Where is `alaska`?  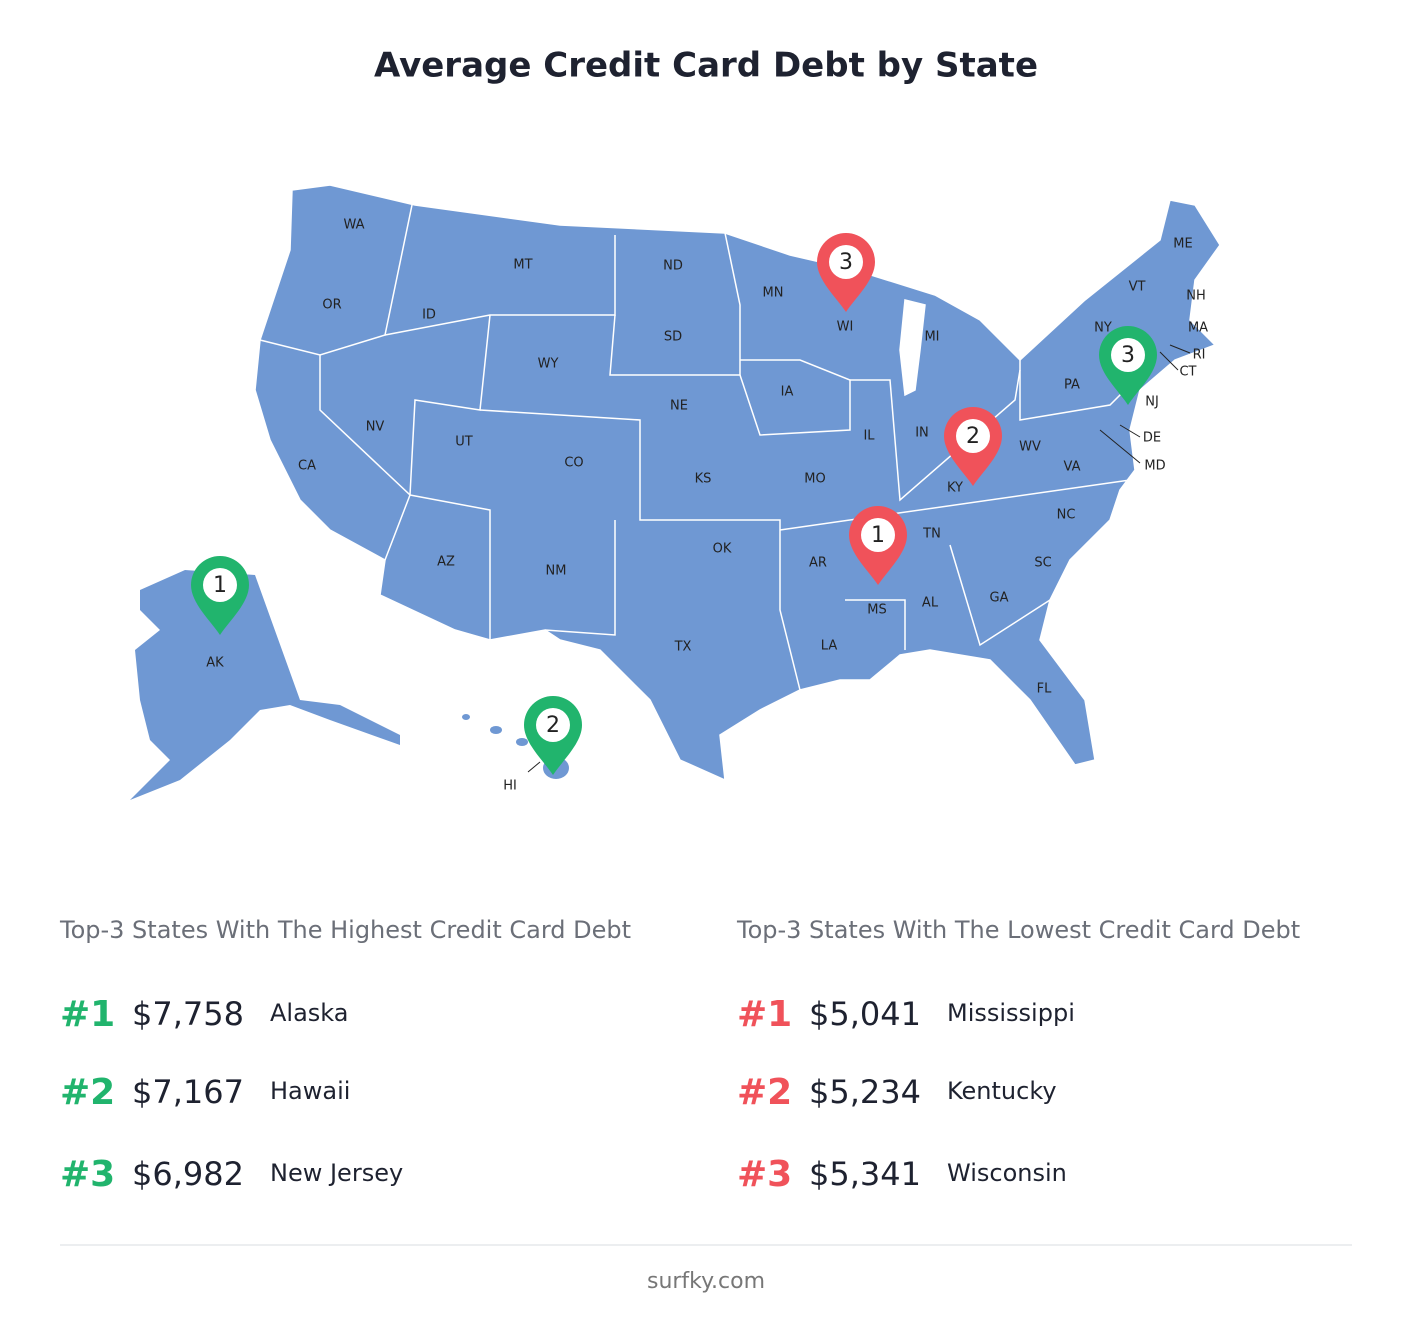
alaska is located at coordinates (265, 685).